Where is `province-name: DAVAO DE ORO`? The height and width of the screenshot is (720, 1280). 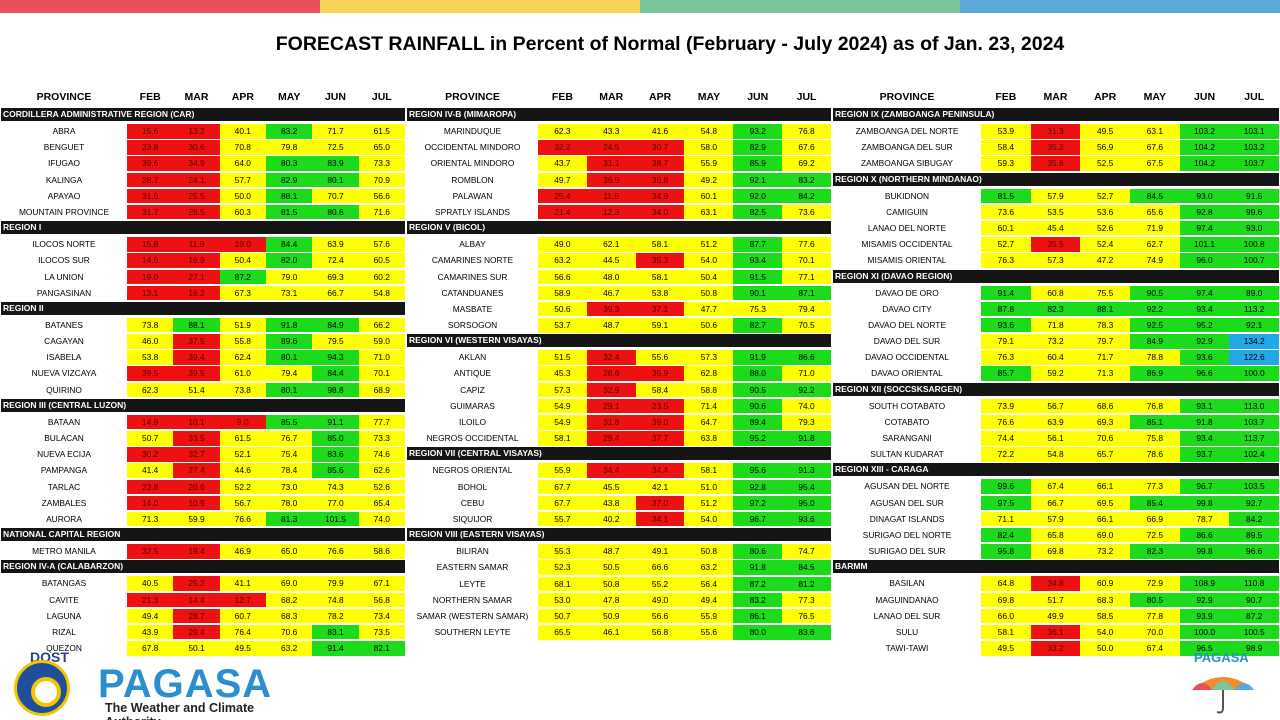
province-name: DAVAO DE ORO is located at coordinates (907, 292).